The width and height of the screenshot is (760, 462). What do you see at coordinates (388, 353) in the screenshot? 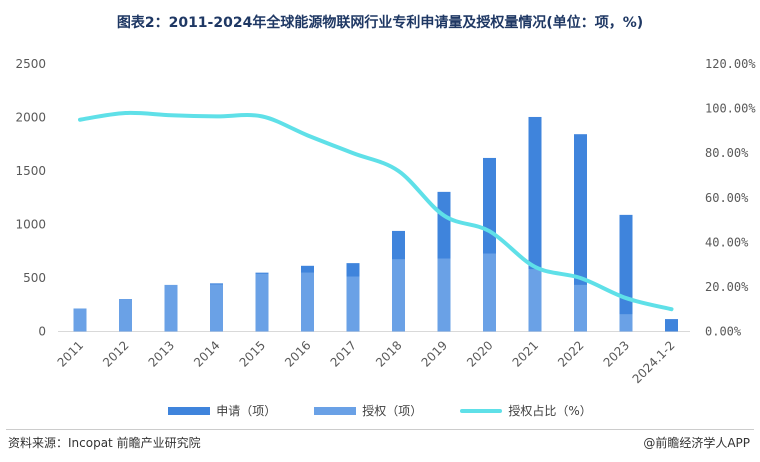
I see `x-tick-label: 2018` at bounding box center [388, 353].